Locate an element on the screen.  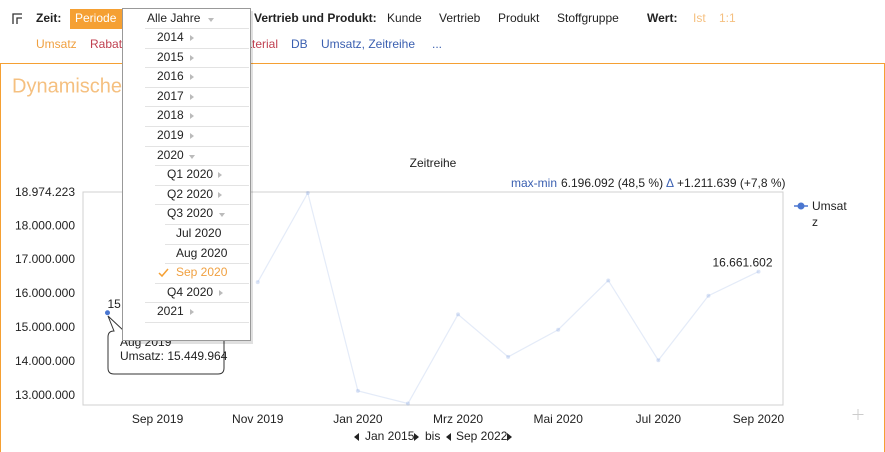
legend: Umsatz is located at coordinates (829, 214).